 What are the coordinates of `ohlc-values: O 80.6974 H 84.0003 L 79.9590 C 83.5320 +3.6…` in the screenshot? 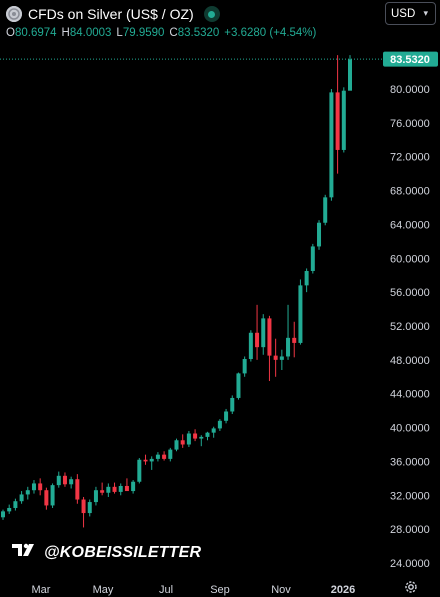 It's located at (163, 33).